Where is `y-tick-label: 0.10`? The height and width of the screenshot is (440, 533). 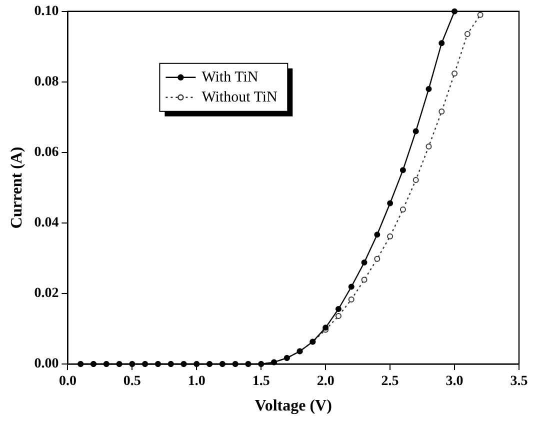
y-tick-label: 0.10 is located at coordinates (46, 12).